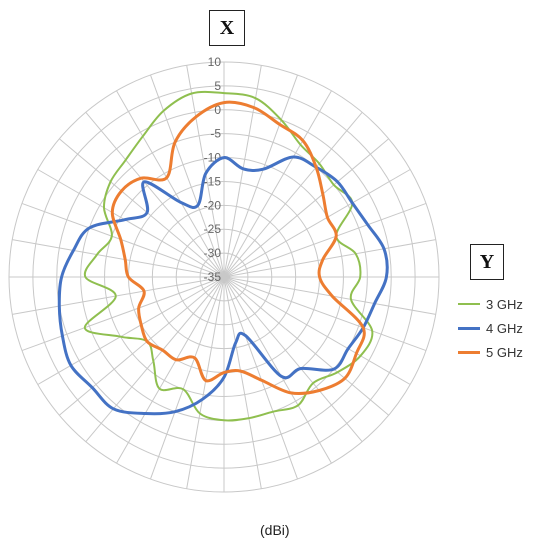 This screenshot has height=549, width=544. Describe the element at coordinates (213, 229) in the screenshot. I see `radial-tick-label: -25` at that location.